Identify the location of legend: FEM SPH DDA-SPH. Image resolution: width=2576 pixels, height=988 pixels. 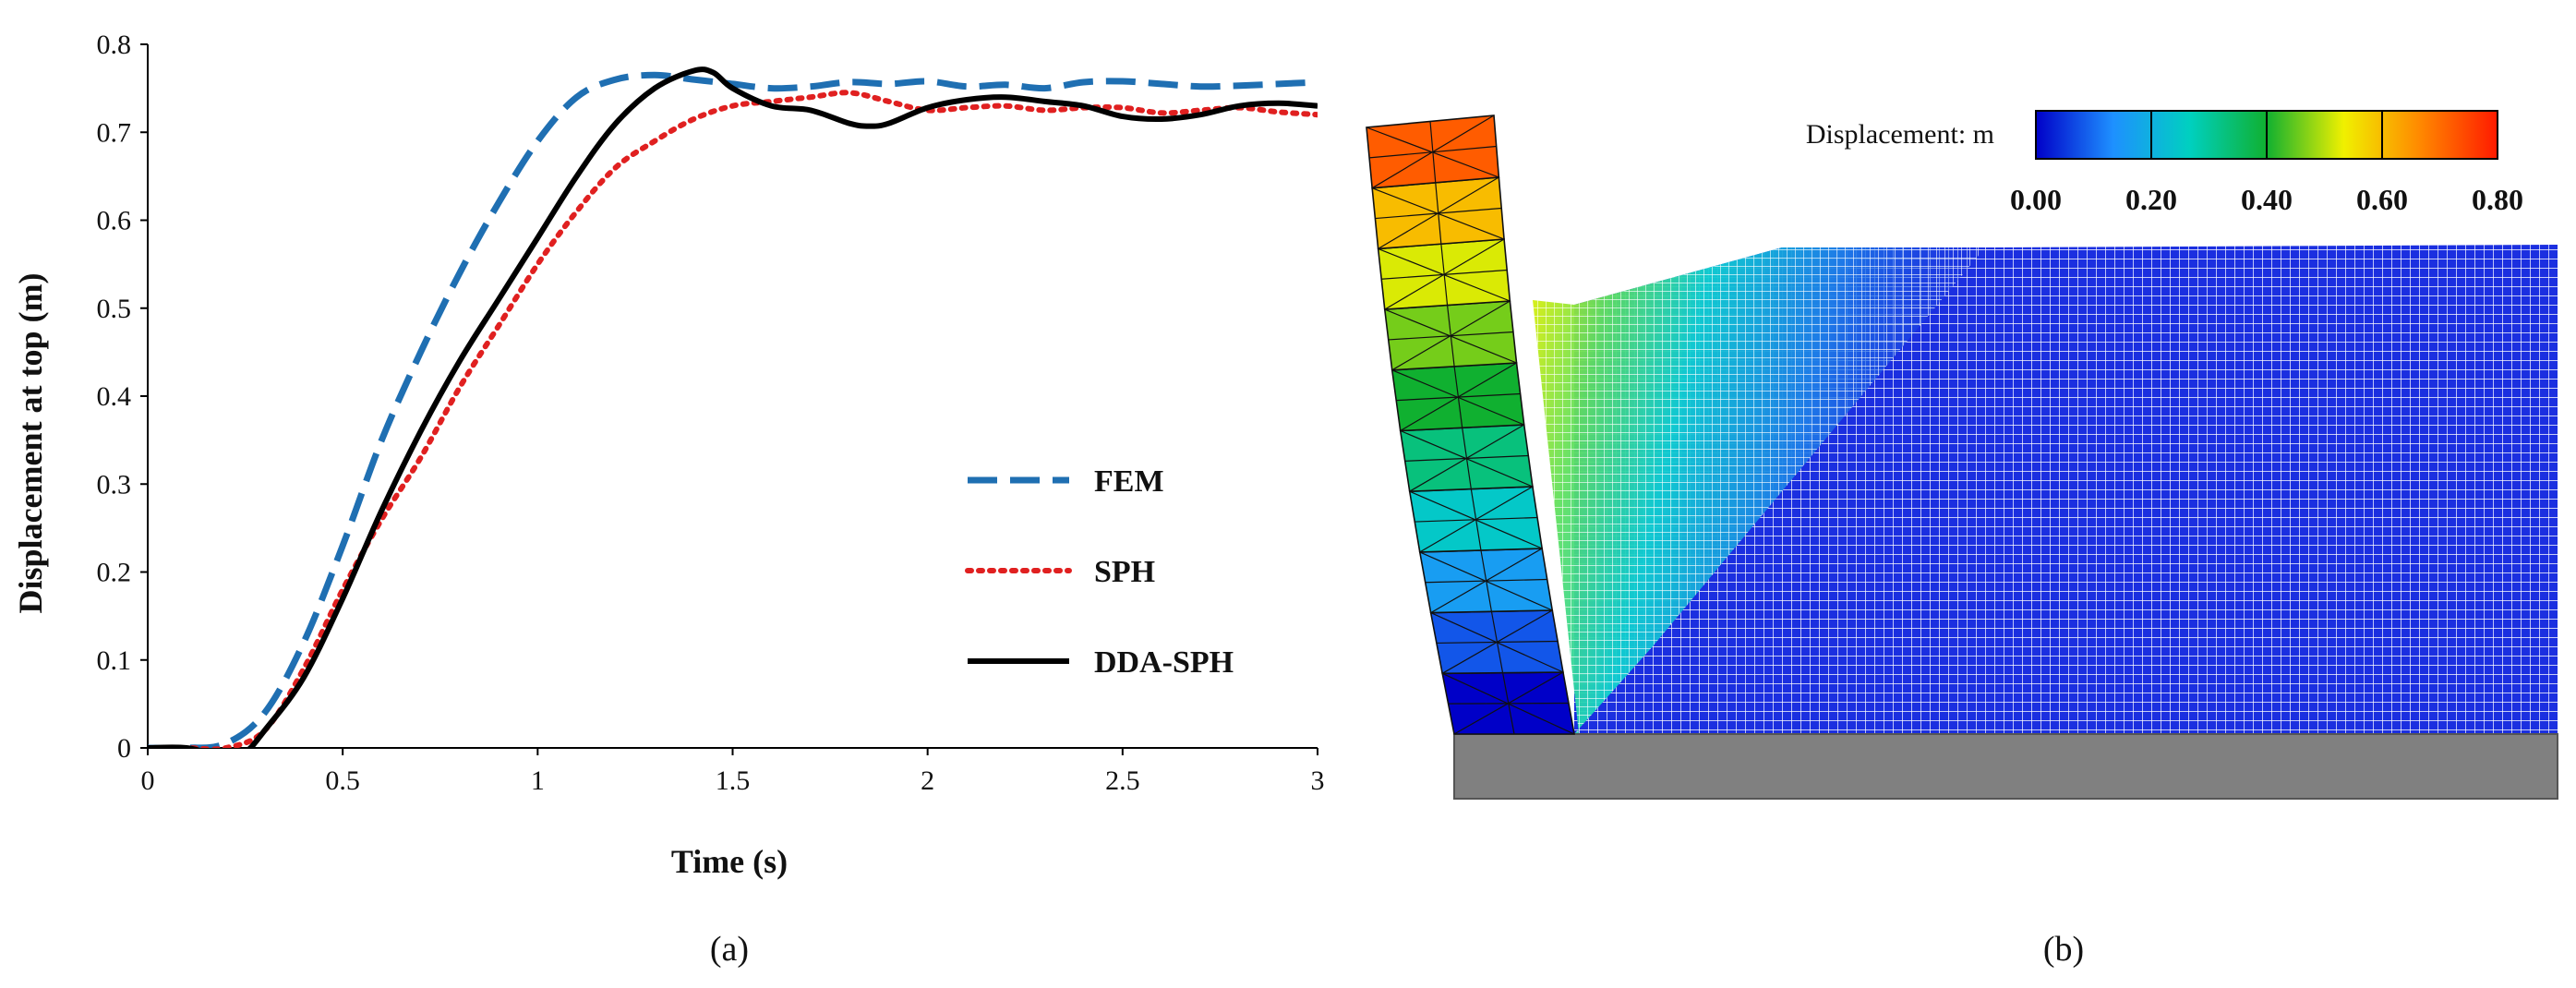
(1099, 572).